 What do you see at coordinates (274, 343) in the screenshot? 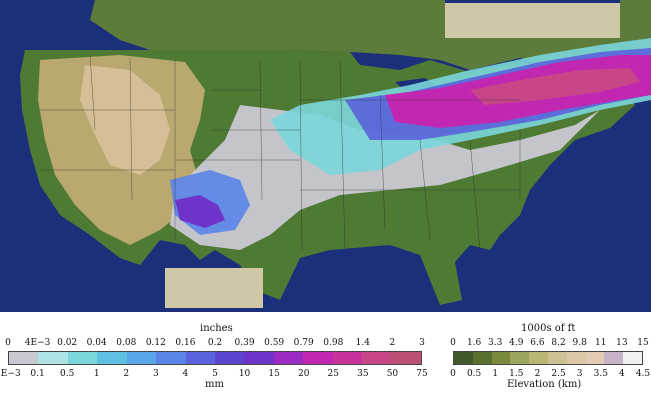
I see `tick-label: 0.59` at bounding box center [274, 343].